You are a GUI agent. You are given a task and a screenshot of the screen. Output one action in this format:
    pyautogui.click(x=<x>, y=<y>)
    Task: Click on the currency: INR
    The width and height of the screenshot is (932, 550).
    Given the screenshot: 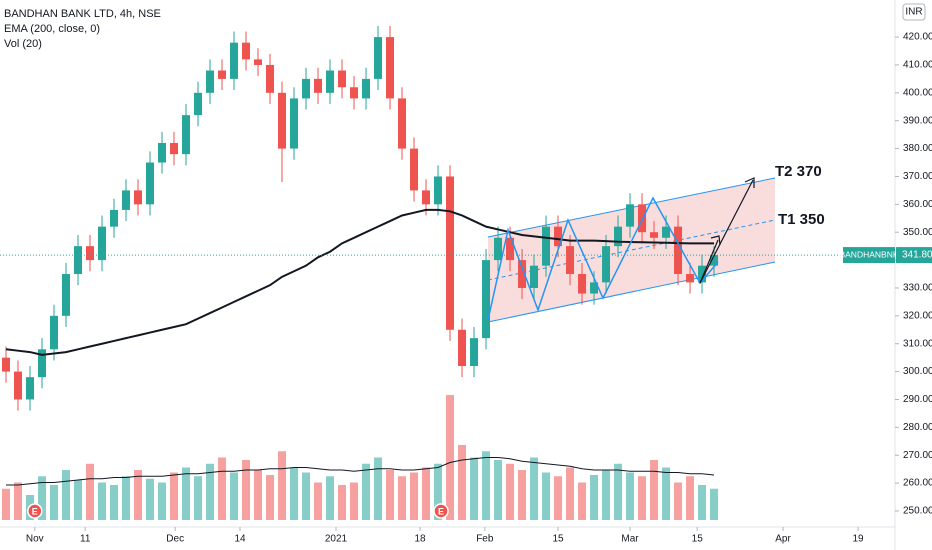 What is the action you would take?
    pyautogui.click(x=913, y=12)
    